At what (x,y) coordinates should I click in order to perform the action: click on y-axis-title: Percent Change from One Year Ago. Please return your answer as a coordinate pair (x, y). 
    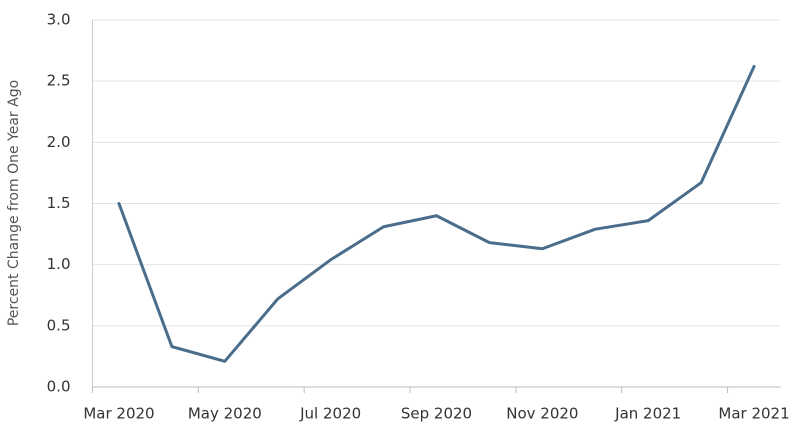
    Looking at the image, I should click on (14, 203).